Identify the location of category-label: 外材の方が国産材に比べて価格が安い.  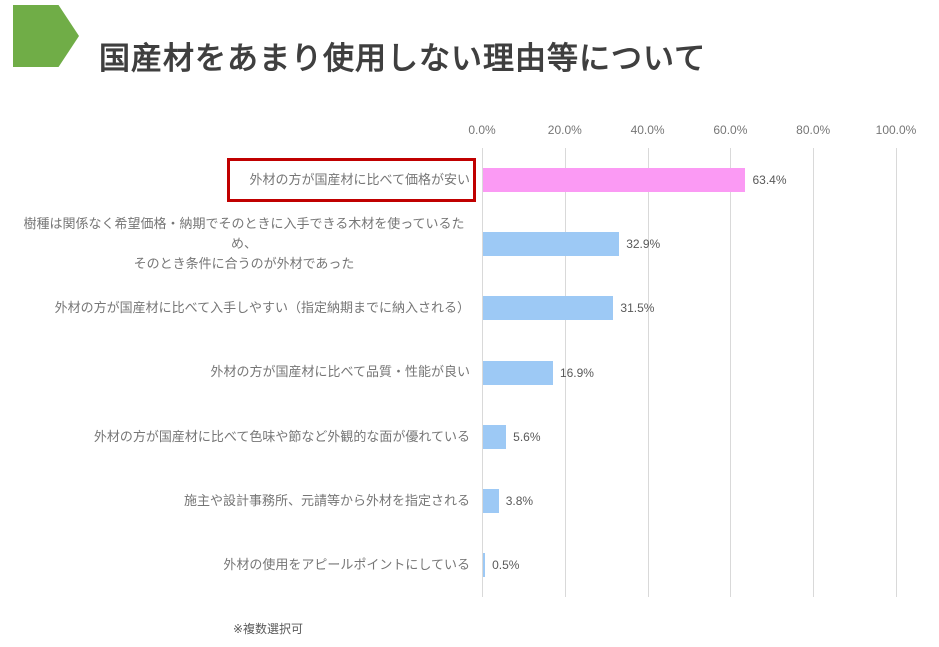
(244, 180).